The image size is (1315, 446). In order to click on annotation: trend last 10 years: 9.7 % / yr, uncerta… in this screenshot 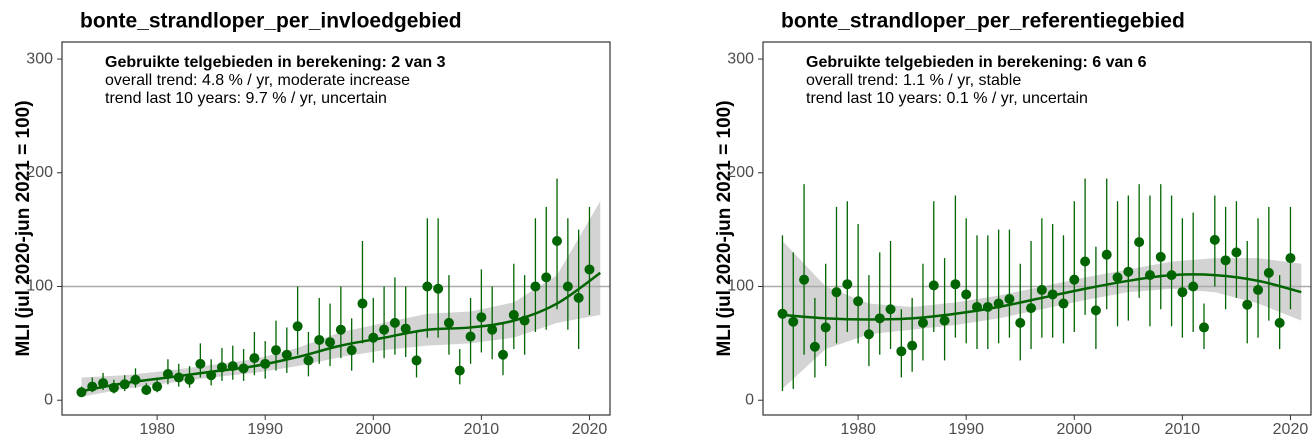, I will do `click(246, 98)`.